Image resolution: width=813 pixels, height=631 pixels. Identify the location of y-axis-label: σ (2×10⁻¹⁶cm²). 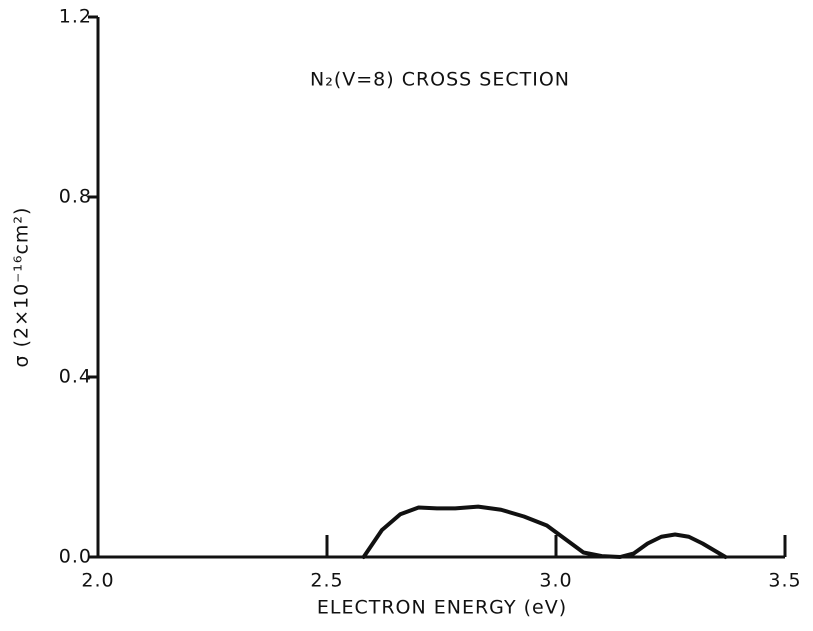
(22, 287).